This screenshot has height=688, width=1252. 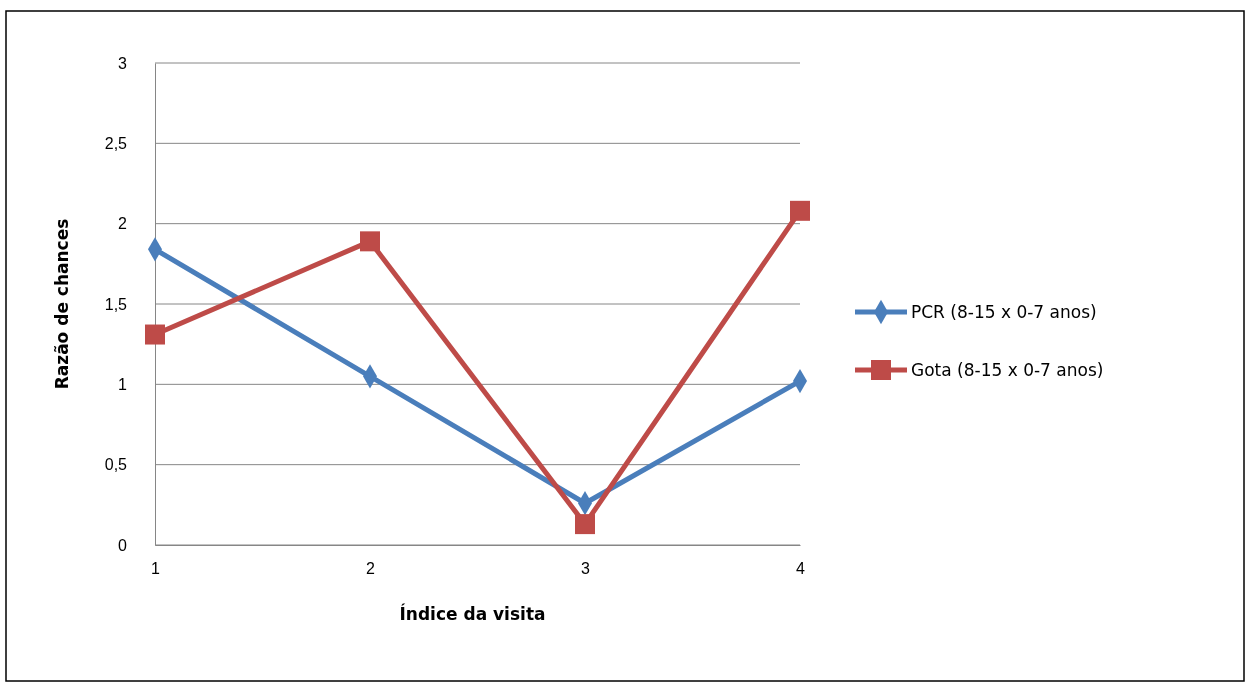 I want to click on y-tick-label: 2,5, so click(x=116, y=143).